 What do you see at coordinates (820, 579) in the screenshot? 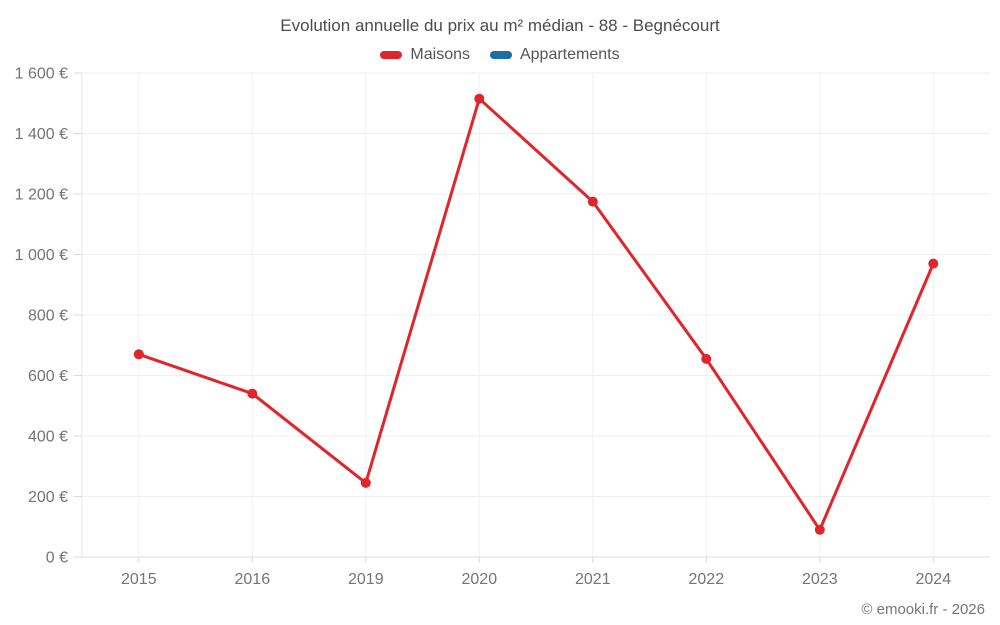
I see `x-tick-label: 2023` at bounding box center [820, 579].